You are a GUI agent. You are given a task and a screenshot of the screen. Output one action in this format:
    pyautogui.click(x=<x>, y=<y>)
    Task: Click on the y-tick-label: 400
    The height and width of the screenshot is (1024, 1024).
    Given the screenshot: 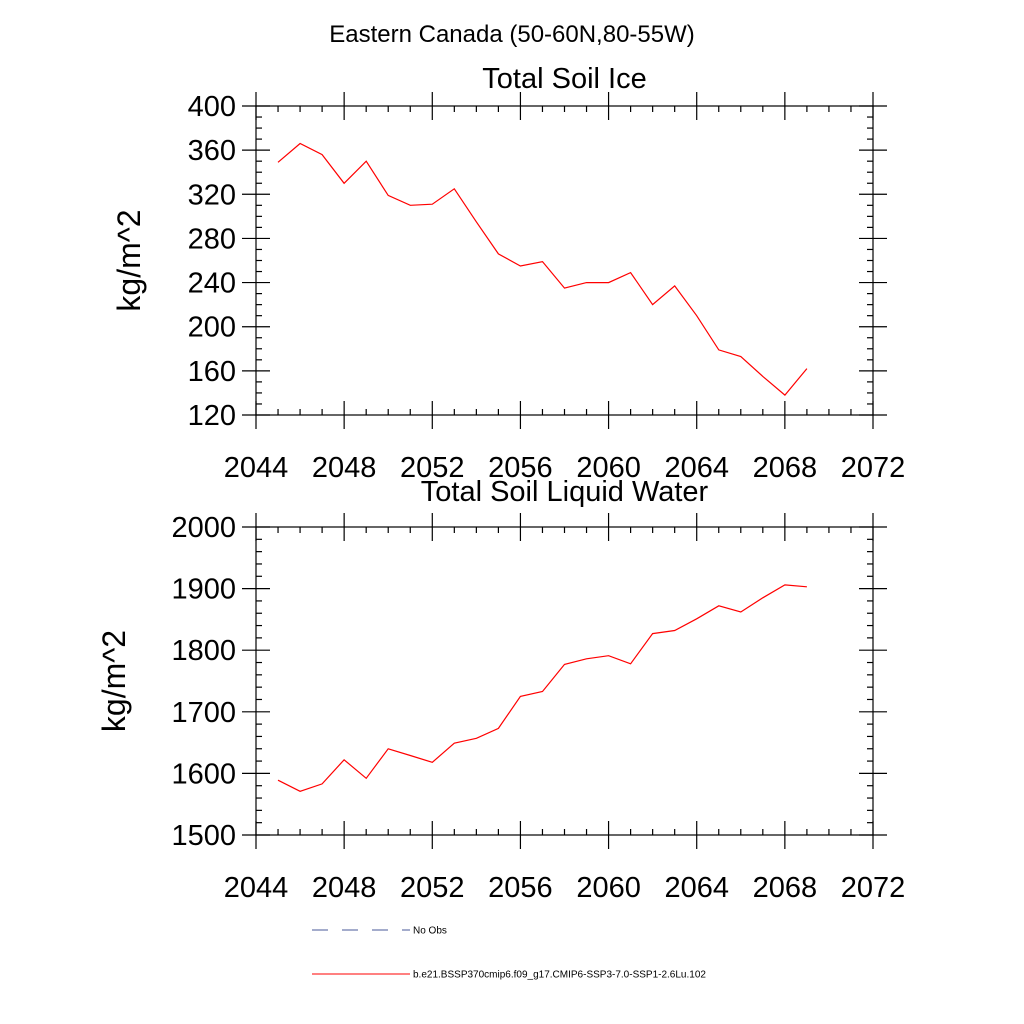 What is the action you would take?
    pyautogui.click(x=212, y=107)
    